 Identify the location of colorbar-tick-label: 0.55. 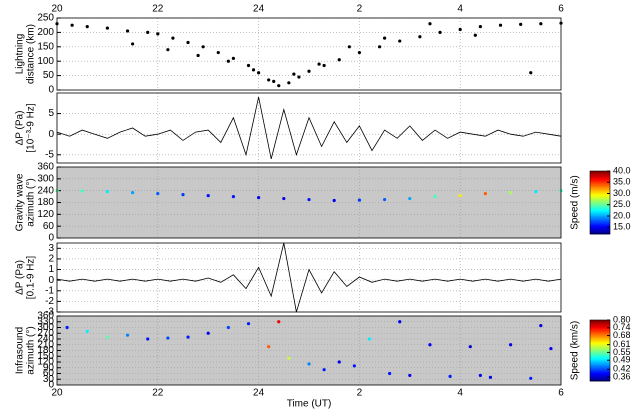
(622, 352).